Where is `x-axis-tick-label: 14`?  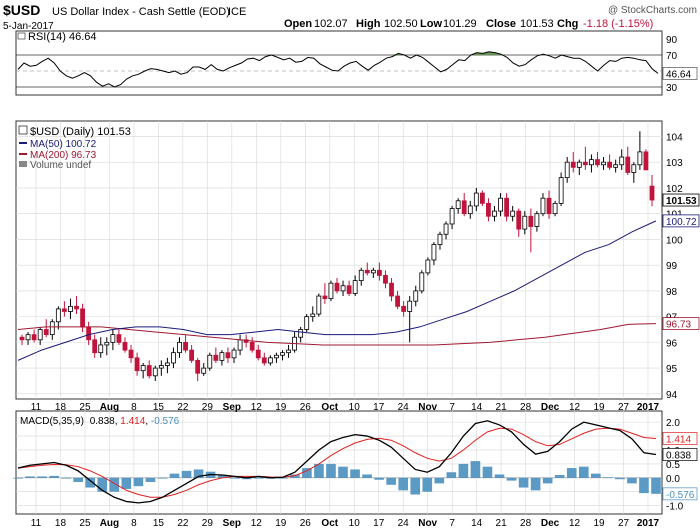 x-axis-tick-label: 14 is located at coordinates (477, 523).